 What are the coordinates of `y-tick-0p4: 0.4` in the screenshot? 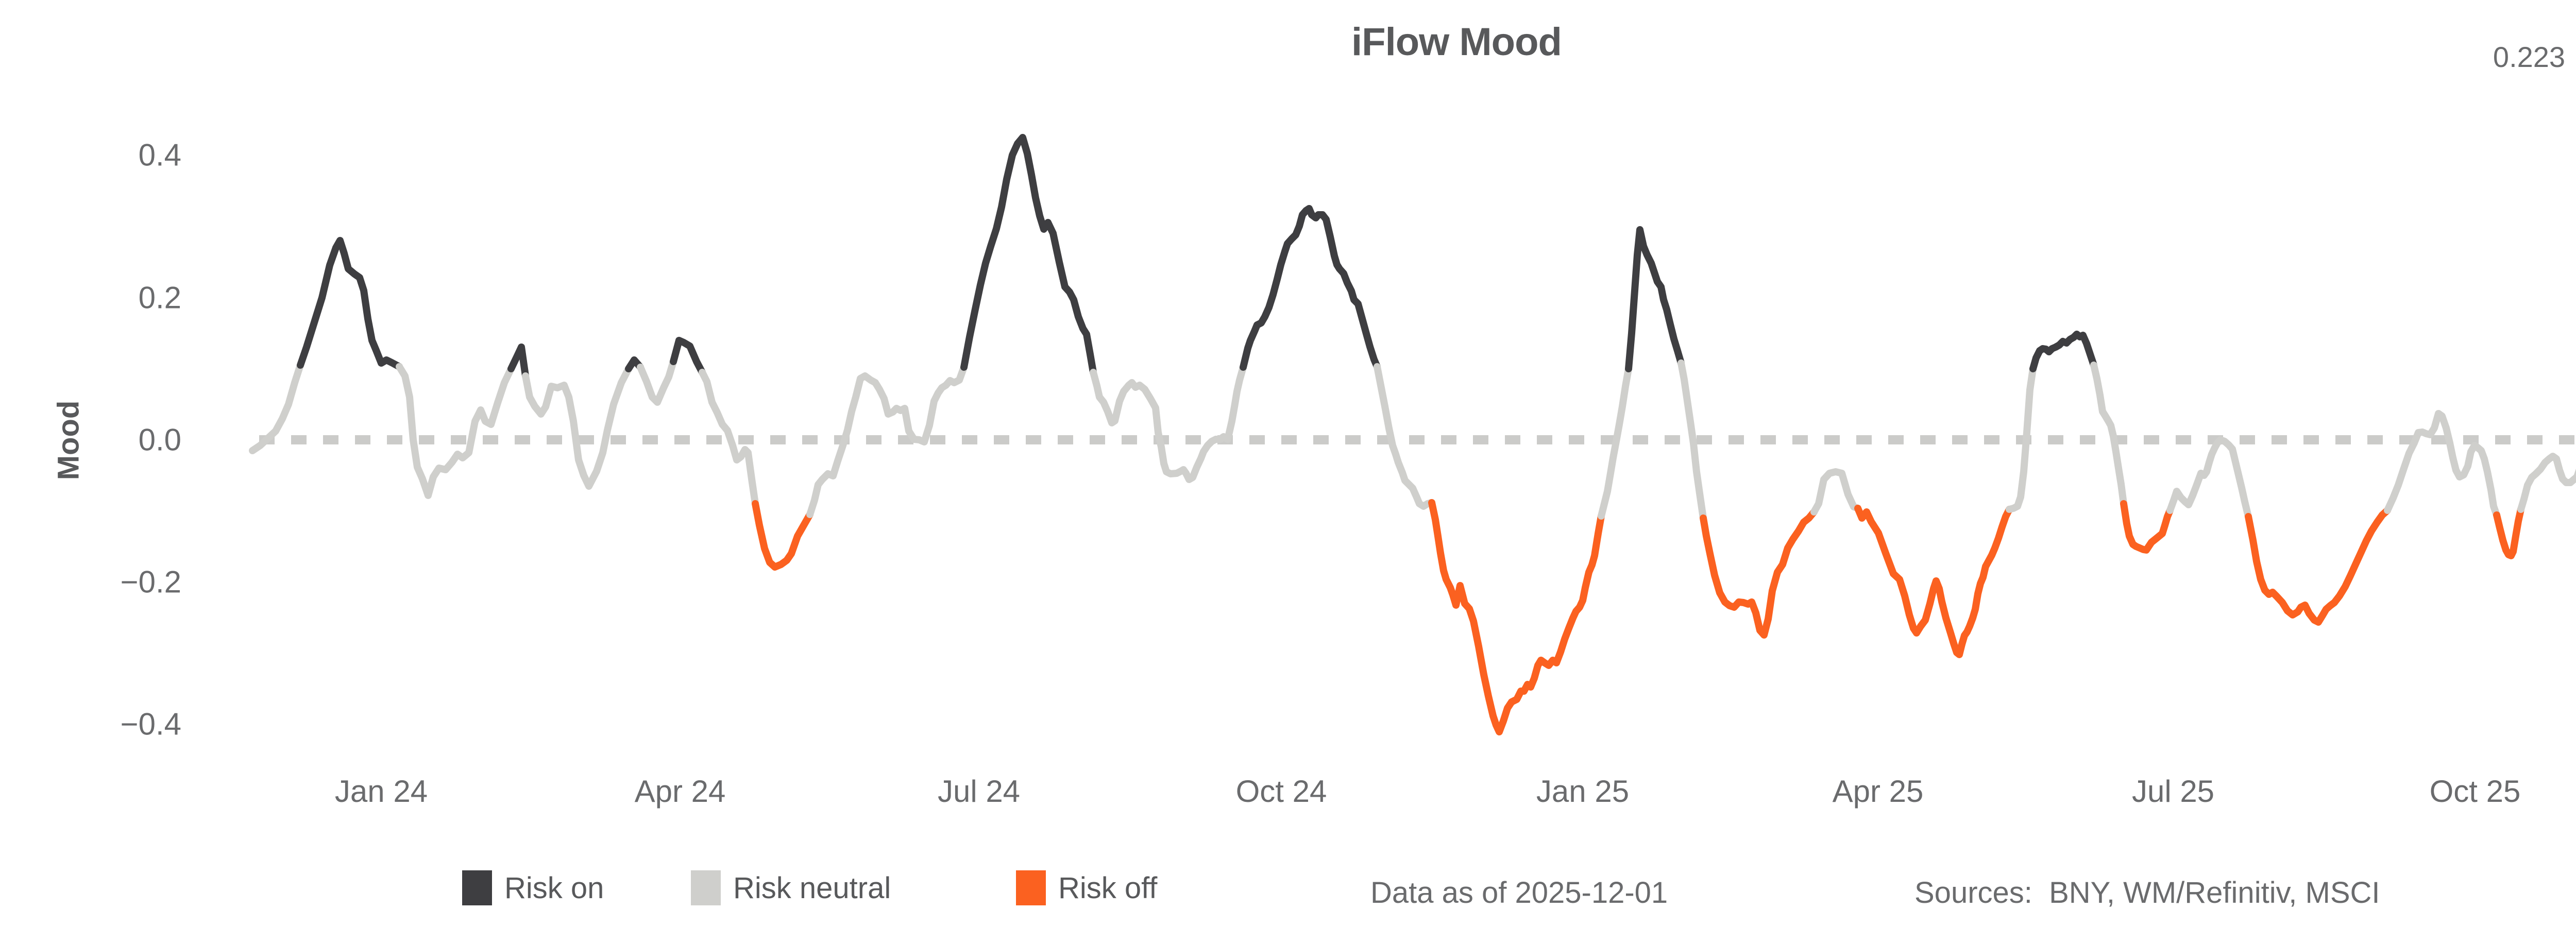 It's located at (159, 155).